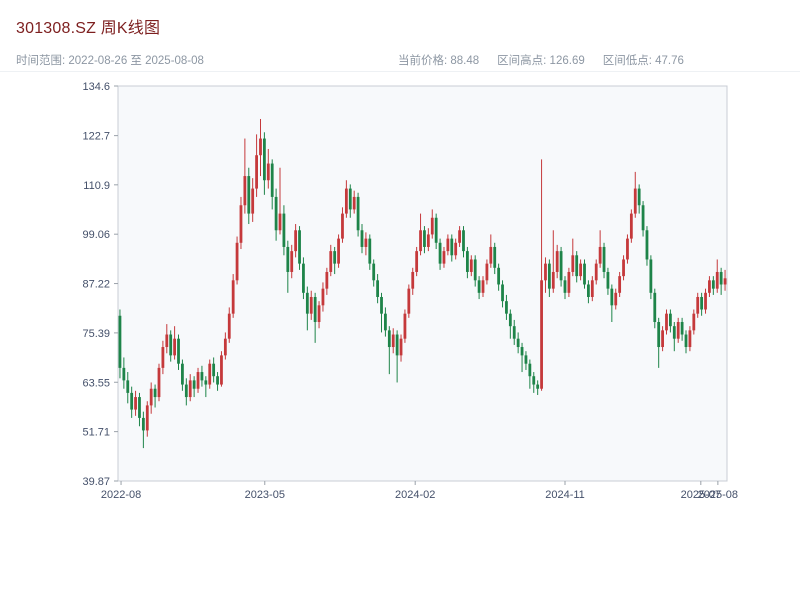  Describe the element at coordinates (96, 235) in the screenshot. I see `y-tick-label: 99.06` at that location.